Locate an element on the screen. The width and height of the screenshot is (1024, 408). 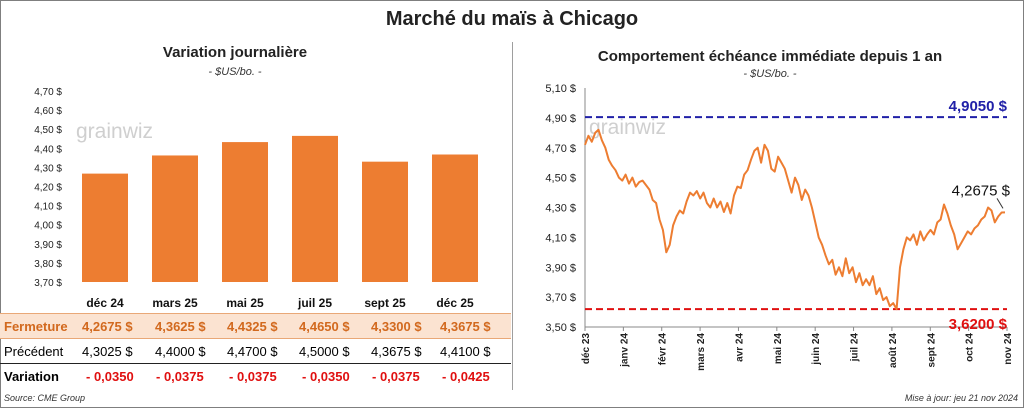
cell-precedent: 4,4000 $ is located at coordinates (180, 351).